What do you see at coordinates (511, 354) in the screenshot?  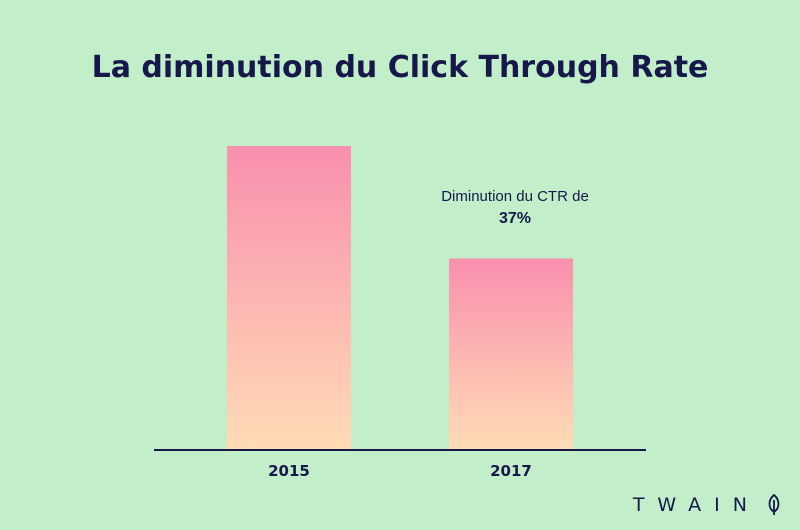 I see `bar-2017` at bounding box center [511, 354].